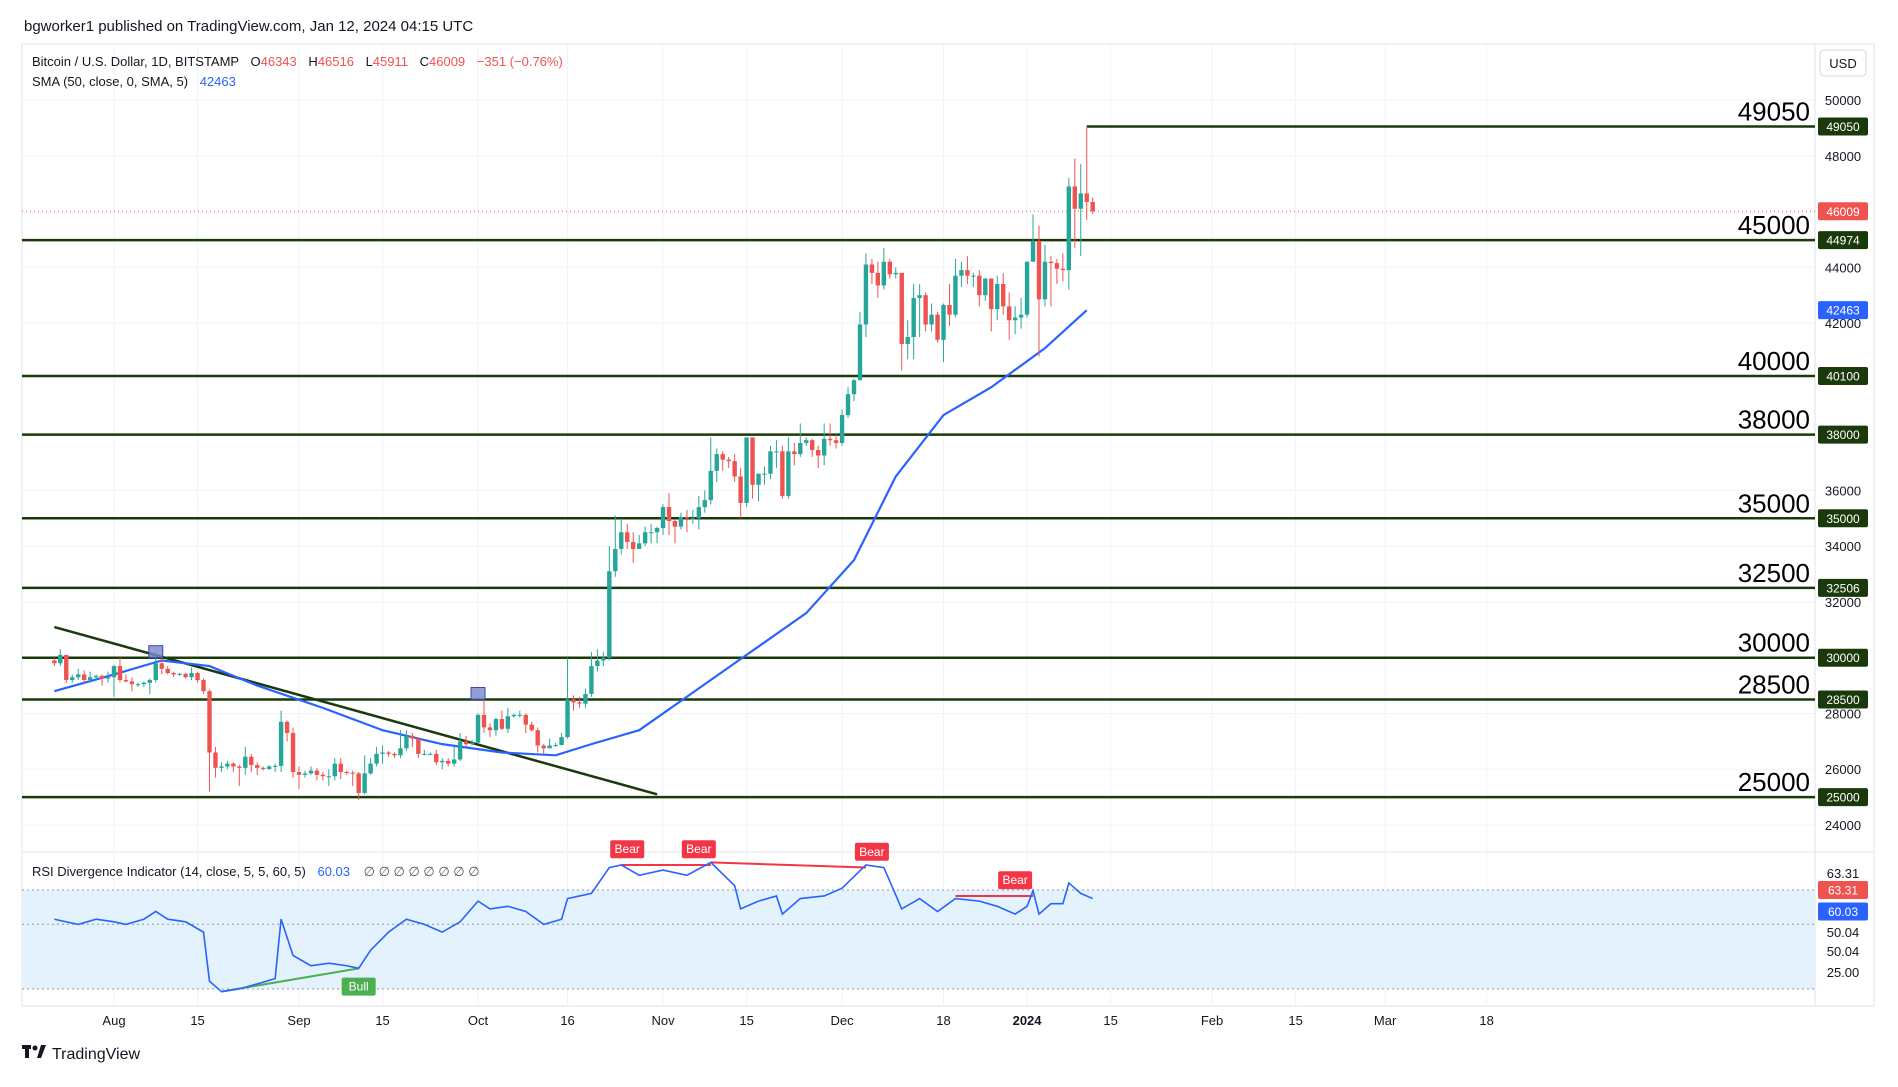 The image size is (1898, 1087). Describe the element at coordinates (81, 1054) in the screenshot. I see `brand: TradingView` at that location.